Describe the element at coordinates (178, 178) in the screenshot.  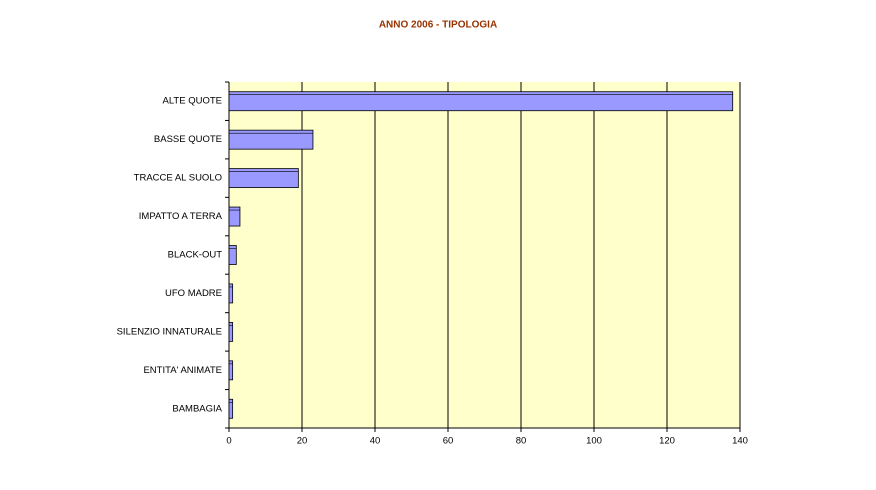
I see `y-tick-label: TRACCE AL SUOLO` at that location.